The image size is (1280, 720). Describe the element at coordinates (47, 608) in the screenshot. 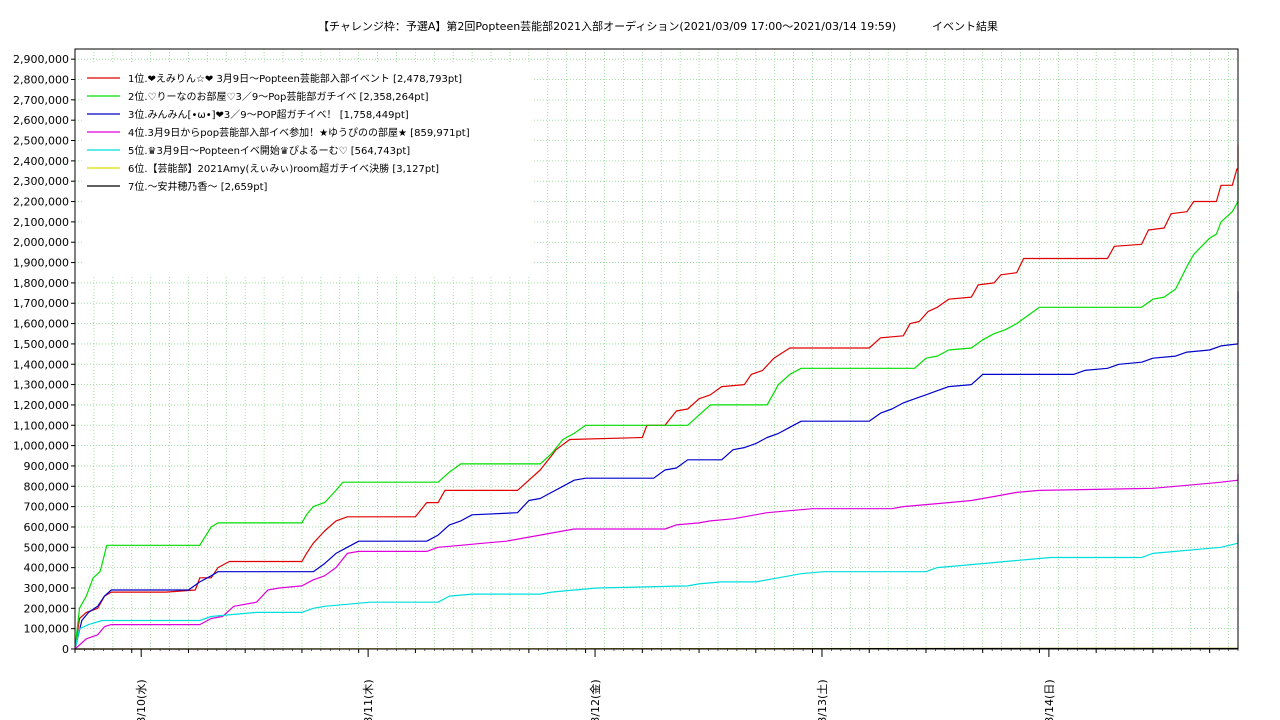

I see `y-tick-label: 200,000` at that location.